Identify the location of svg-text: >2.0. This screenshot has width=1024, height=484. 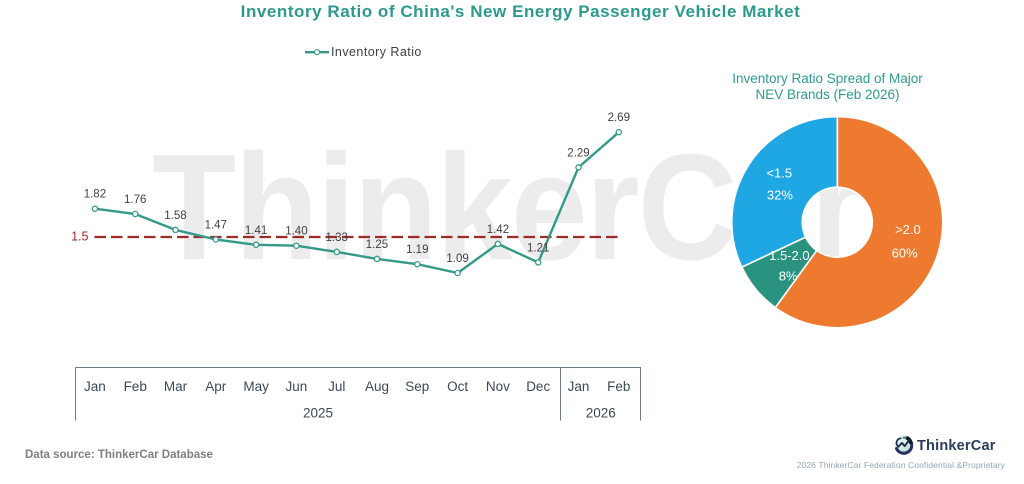
(908, 229).